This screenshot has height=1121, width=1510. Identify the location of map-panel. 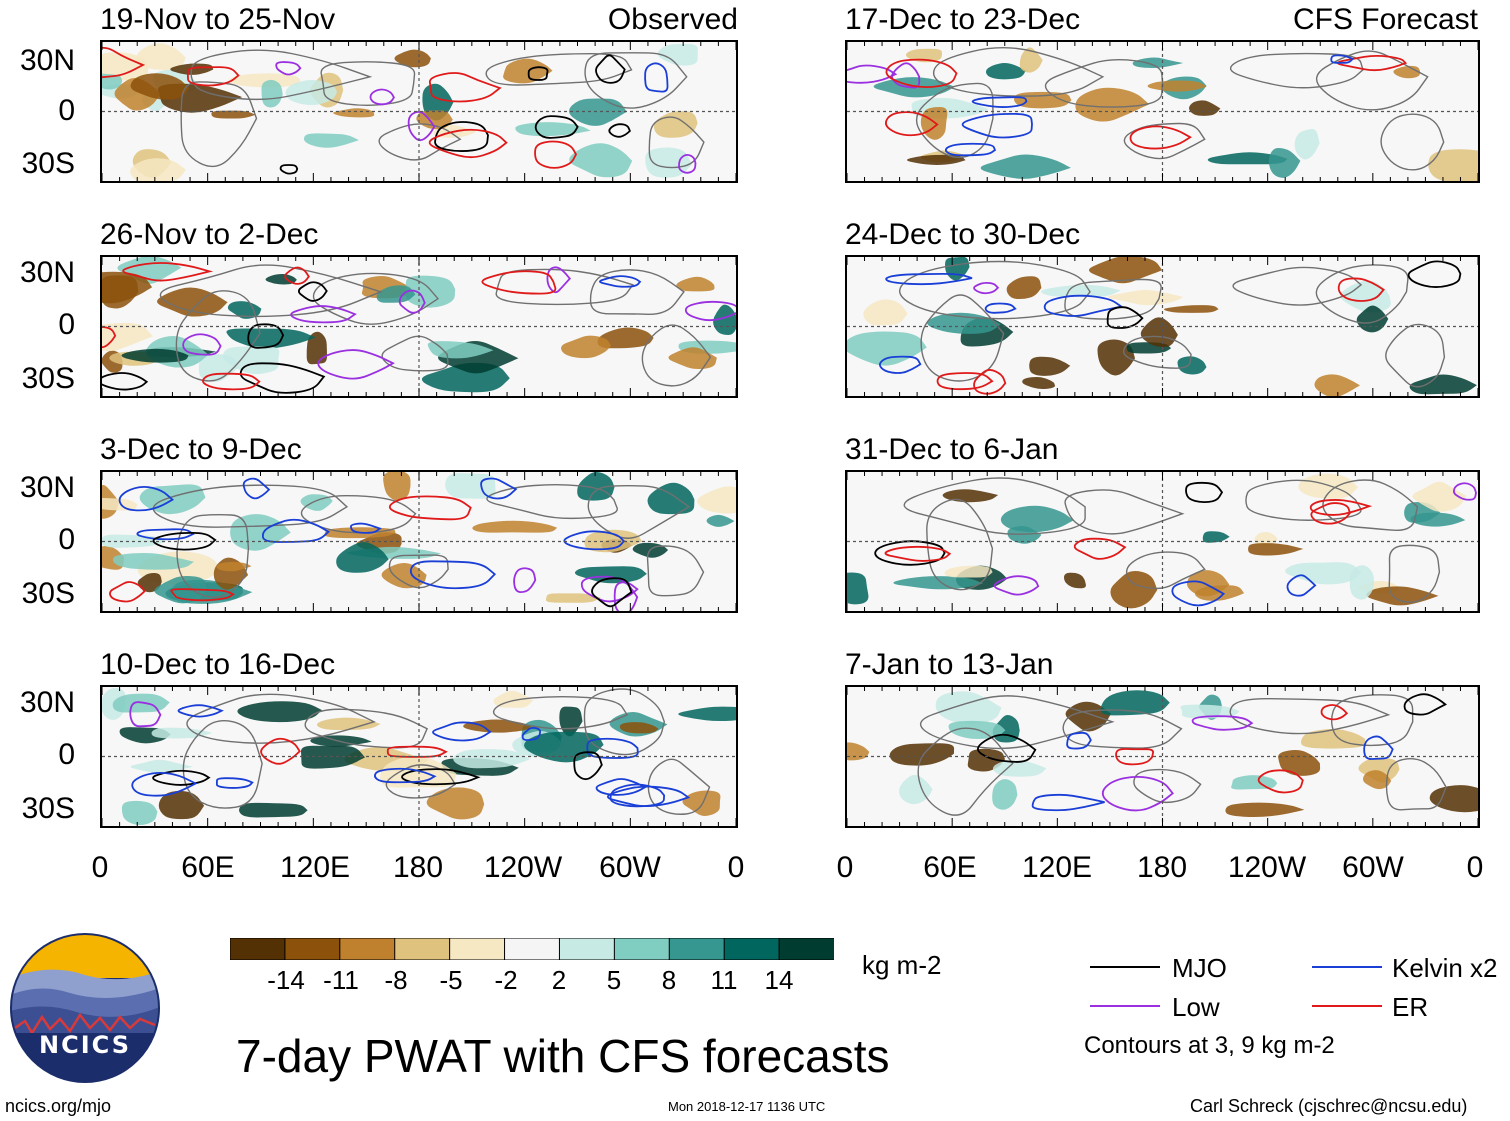
(1162, 541).